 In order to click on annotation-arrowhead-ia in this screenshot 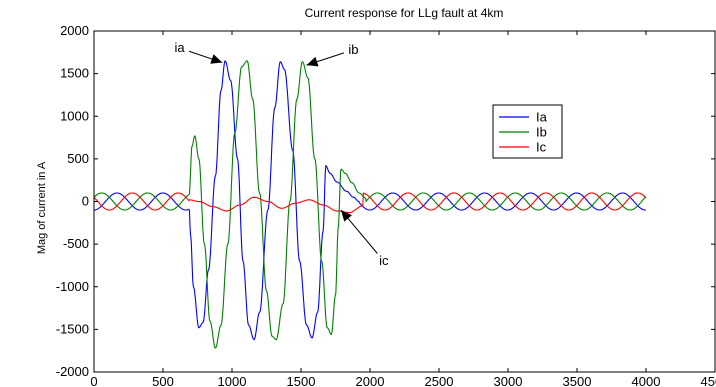, I will do `click(216, 59)`.